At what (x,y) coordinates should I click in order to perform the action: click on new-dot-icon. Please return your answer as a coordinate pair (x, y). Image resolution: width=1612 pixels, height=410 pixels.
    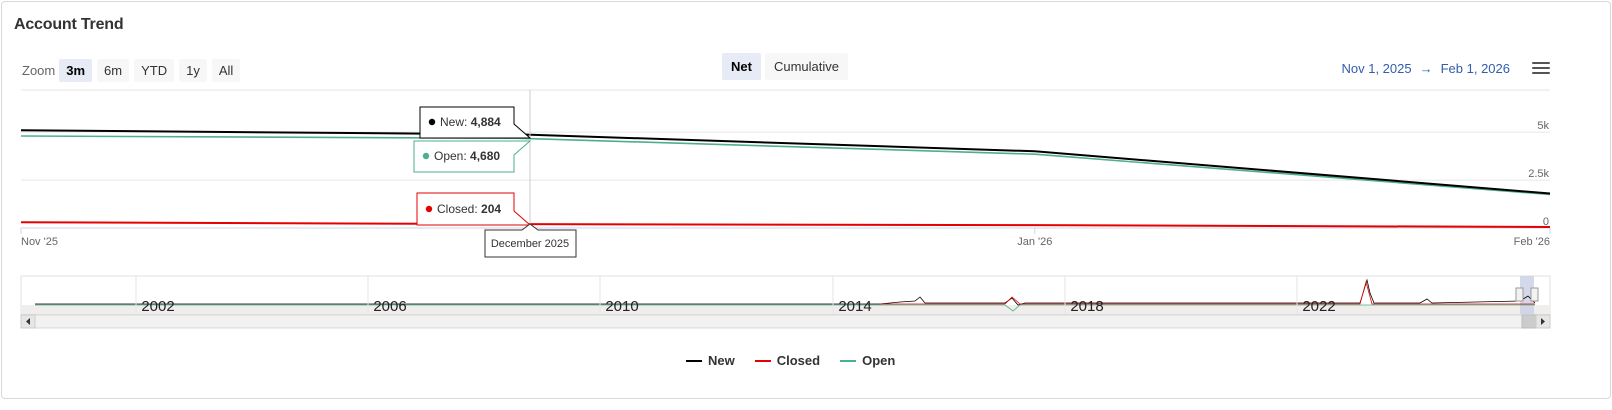
    Looking at the image, I should click on (432, 122).